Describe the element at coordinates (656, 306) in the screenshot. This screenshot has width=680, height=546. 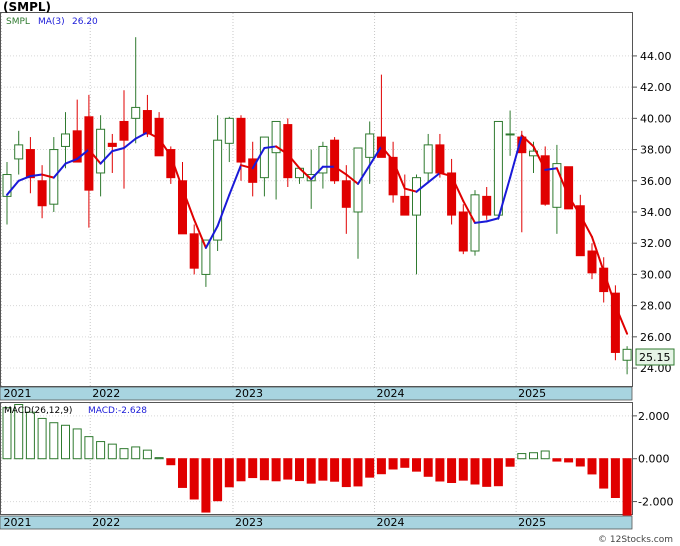
I see `price-y-tick-label: 28.00` at that location.